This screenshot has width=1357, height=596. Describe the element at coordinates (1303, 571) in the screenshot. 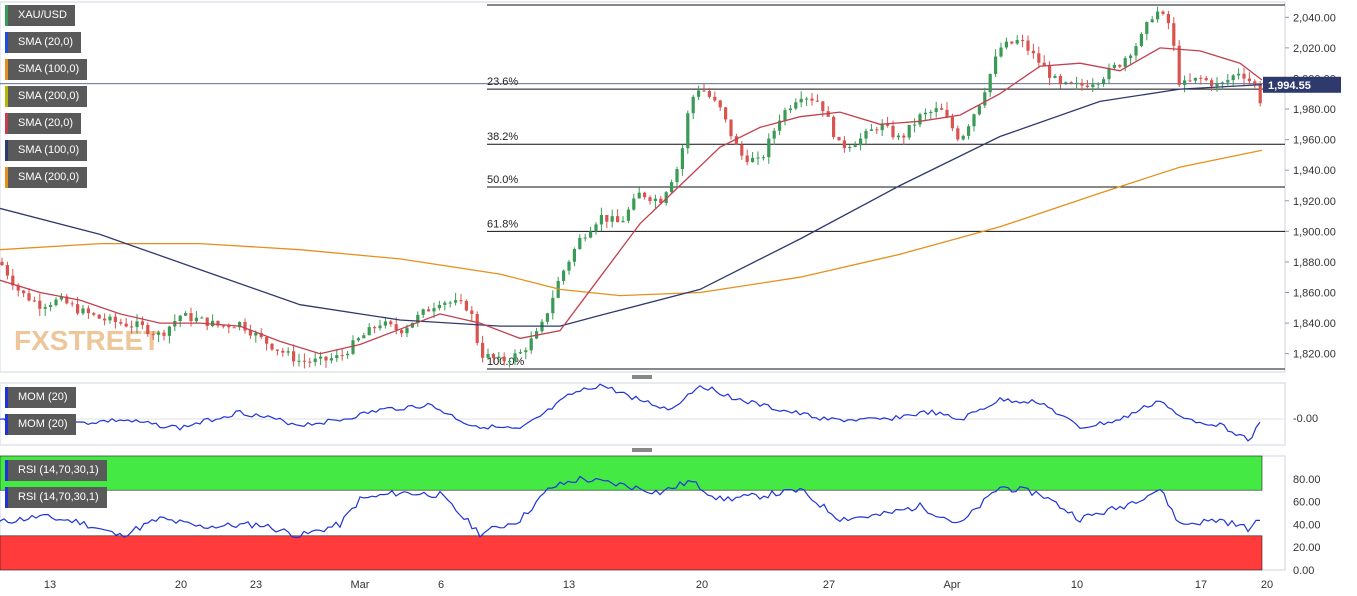

I see `rsi-axis-label: 0.00` at that location.